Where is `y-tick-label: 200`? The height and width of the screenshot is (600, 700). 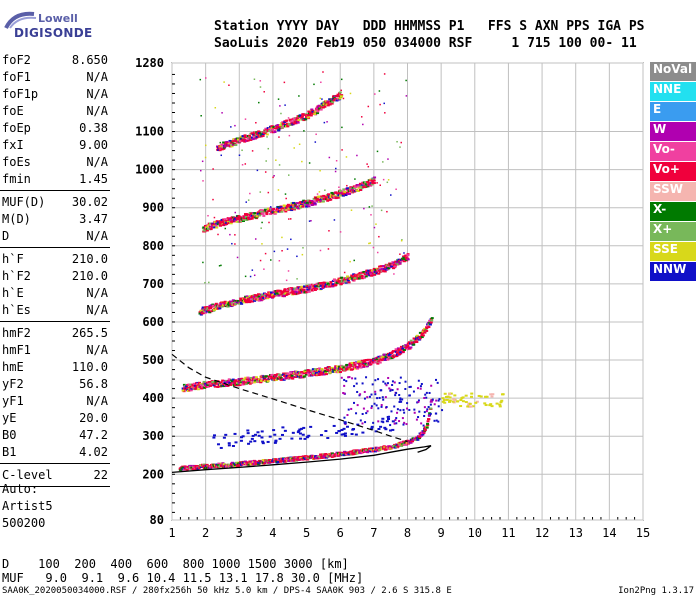 y-tick-label: 200 is located at coordinates (153, 474).